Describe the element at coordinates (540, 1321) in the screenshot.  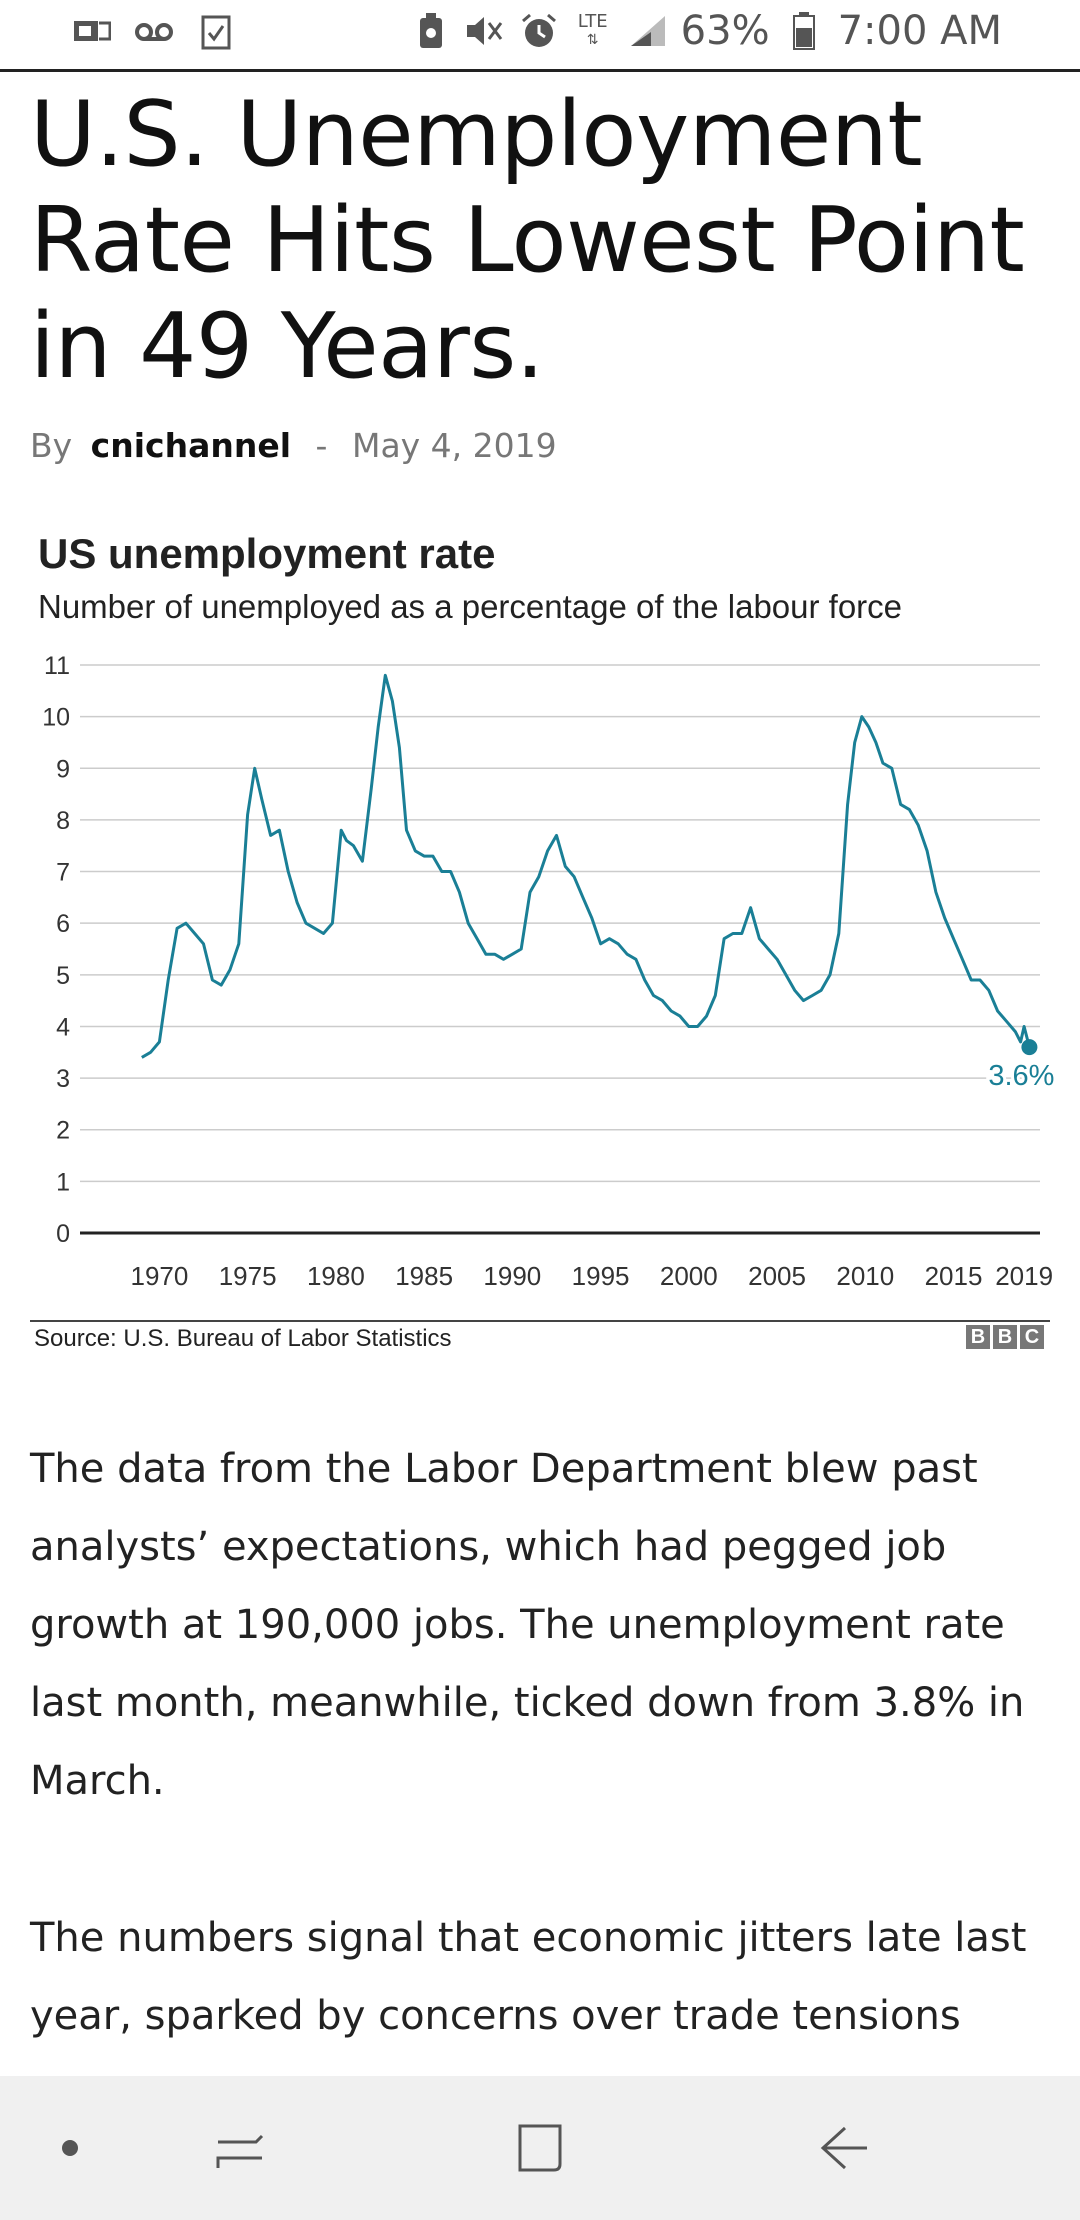
I see `chart-bottom-rule` at that location.